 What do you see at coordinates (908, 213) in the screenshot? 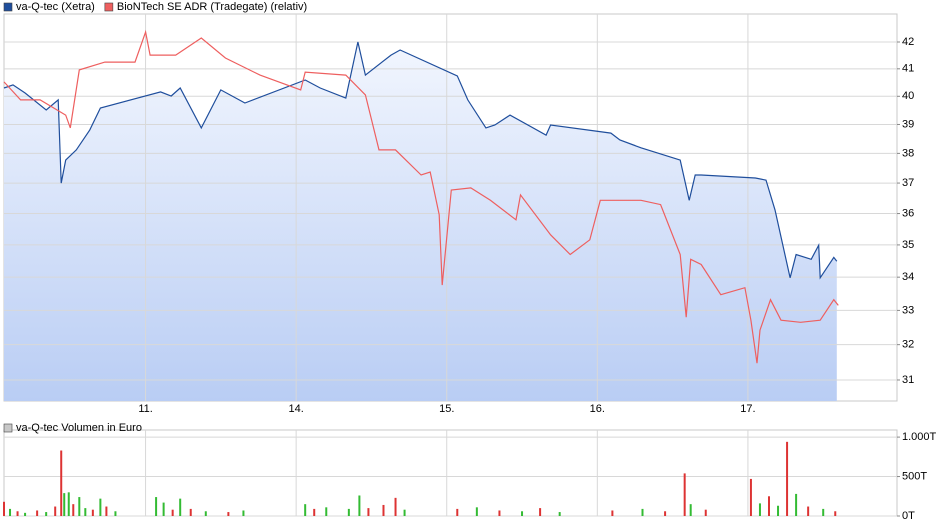
I see `y-tick-label: 36` at bounding box center [908, 213].